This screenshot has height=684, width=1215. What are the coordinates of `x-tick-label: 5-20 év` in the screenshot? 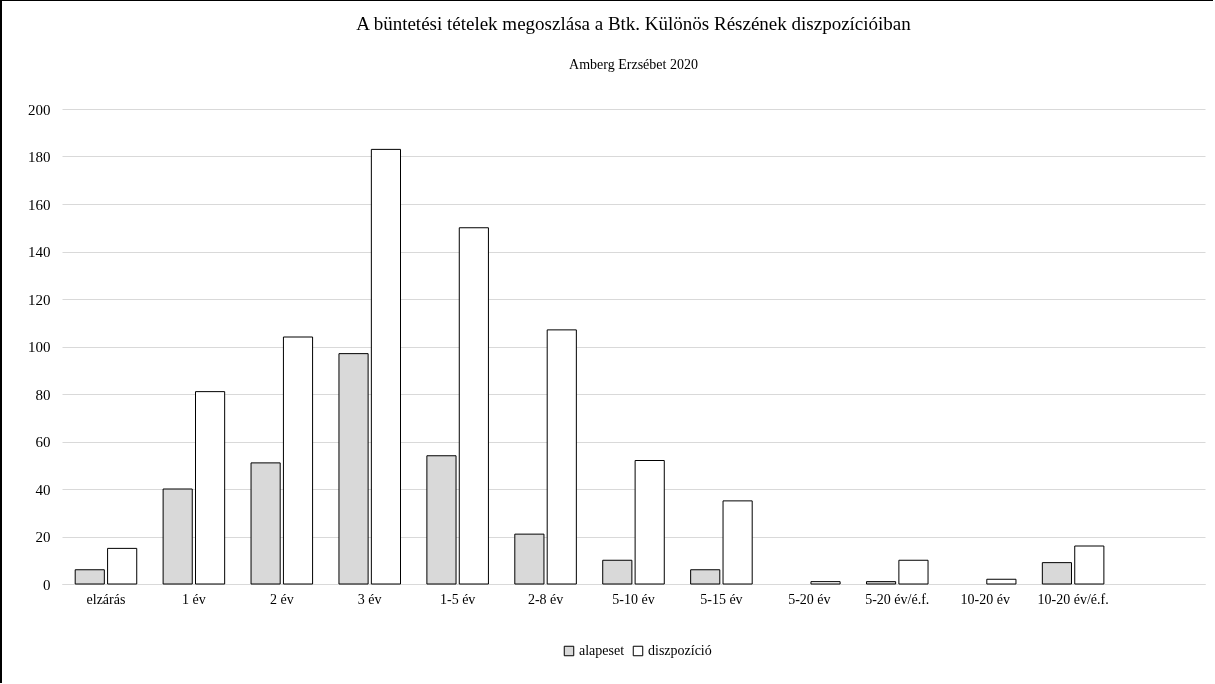 It's located at (809, 599).